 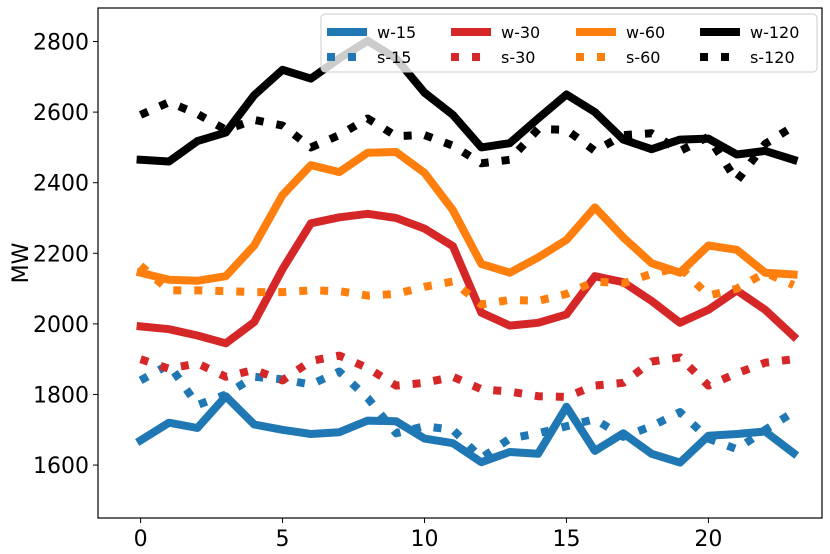 What do you see at coordinates (61, 395) in the screenshot?
I see `y-tick-label: 1800` at bounding box center [61, 395].